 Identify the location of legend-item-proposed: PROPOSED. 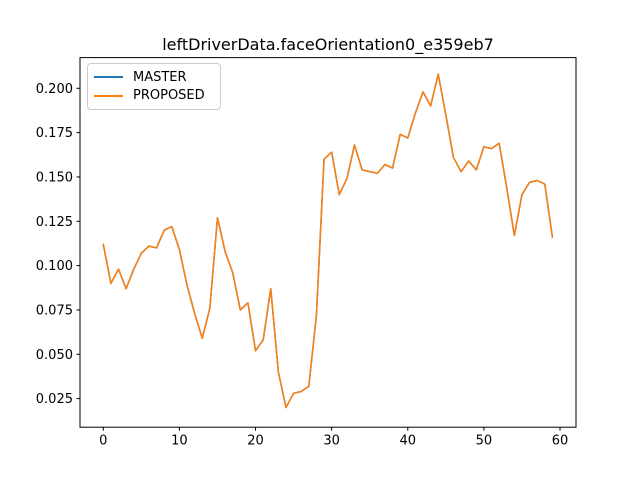
(154, 96).